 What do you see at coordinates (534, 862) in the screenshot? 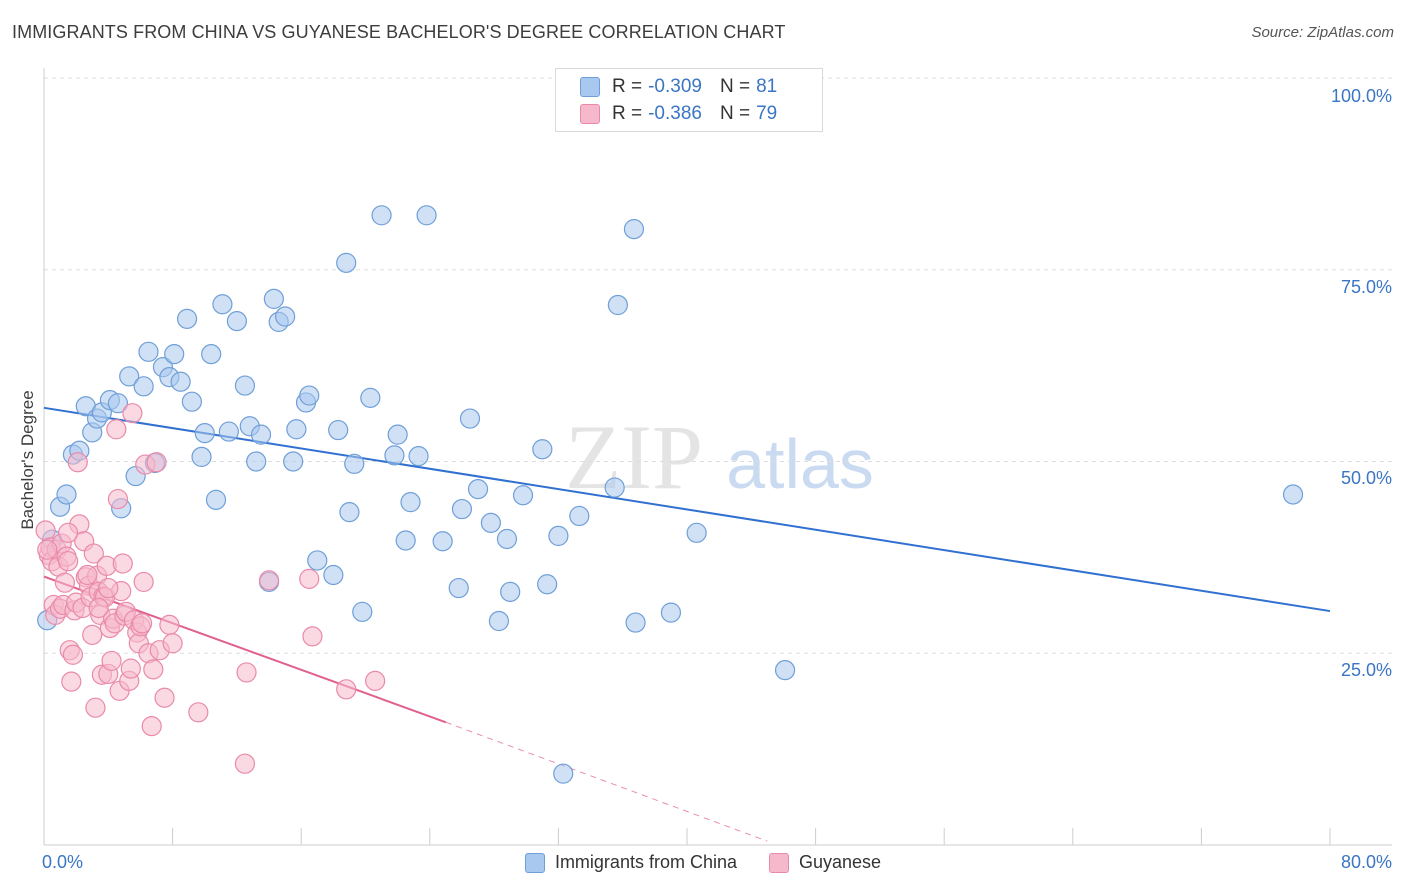
I see `china-swatch` at bounding box center [534, 862].